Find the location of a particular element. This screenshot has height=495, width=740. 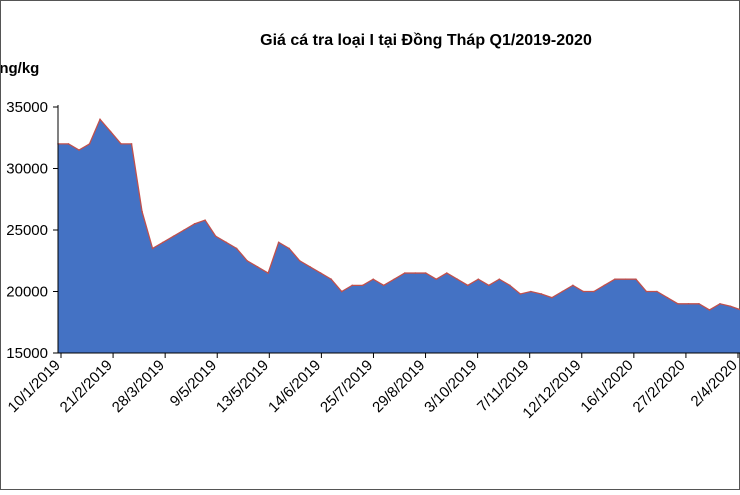

x-tick-label: 25/7/2019 is located at coordinates (346, 386).